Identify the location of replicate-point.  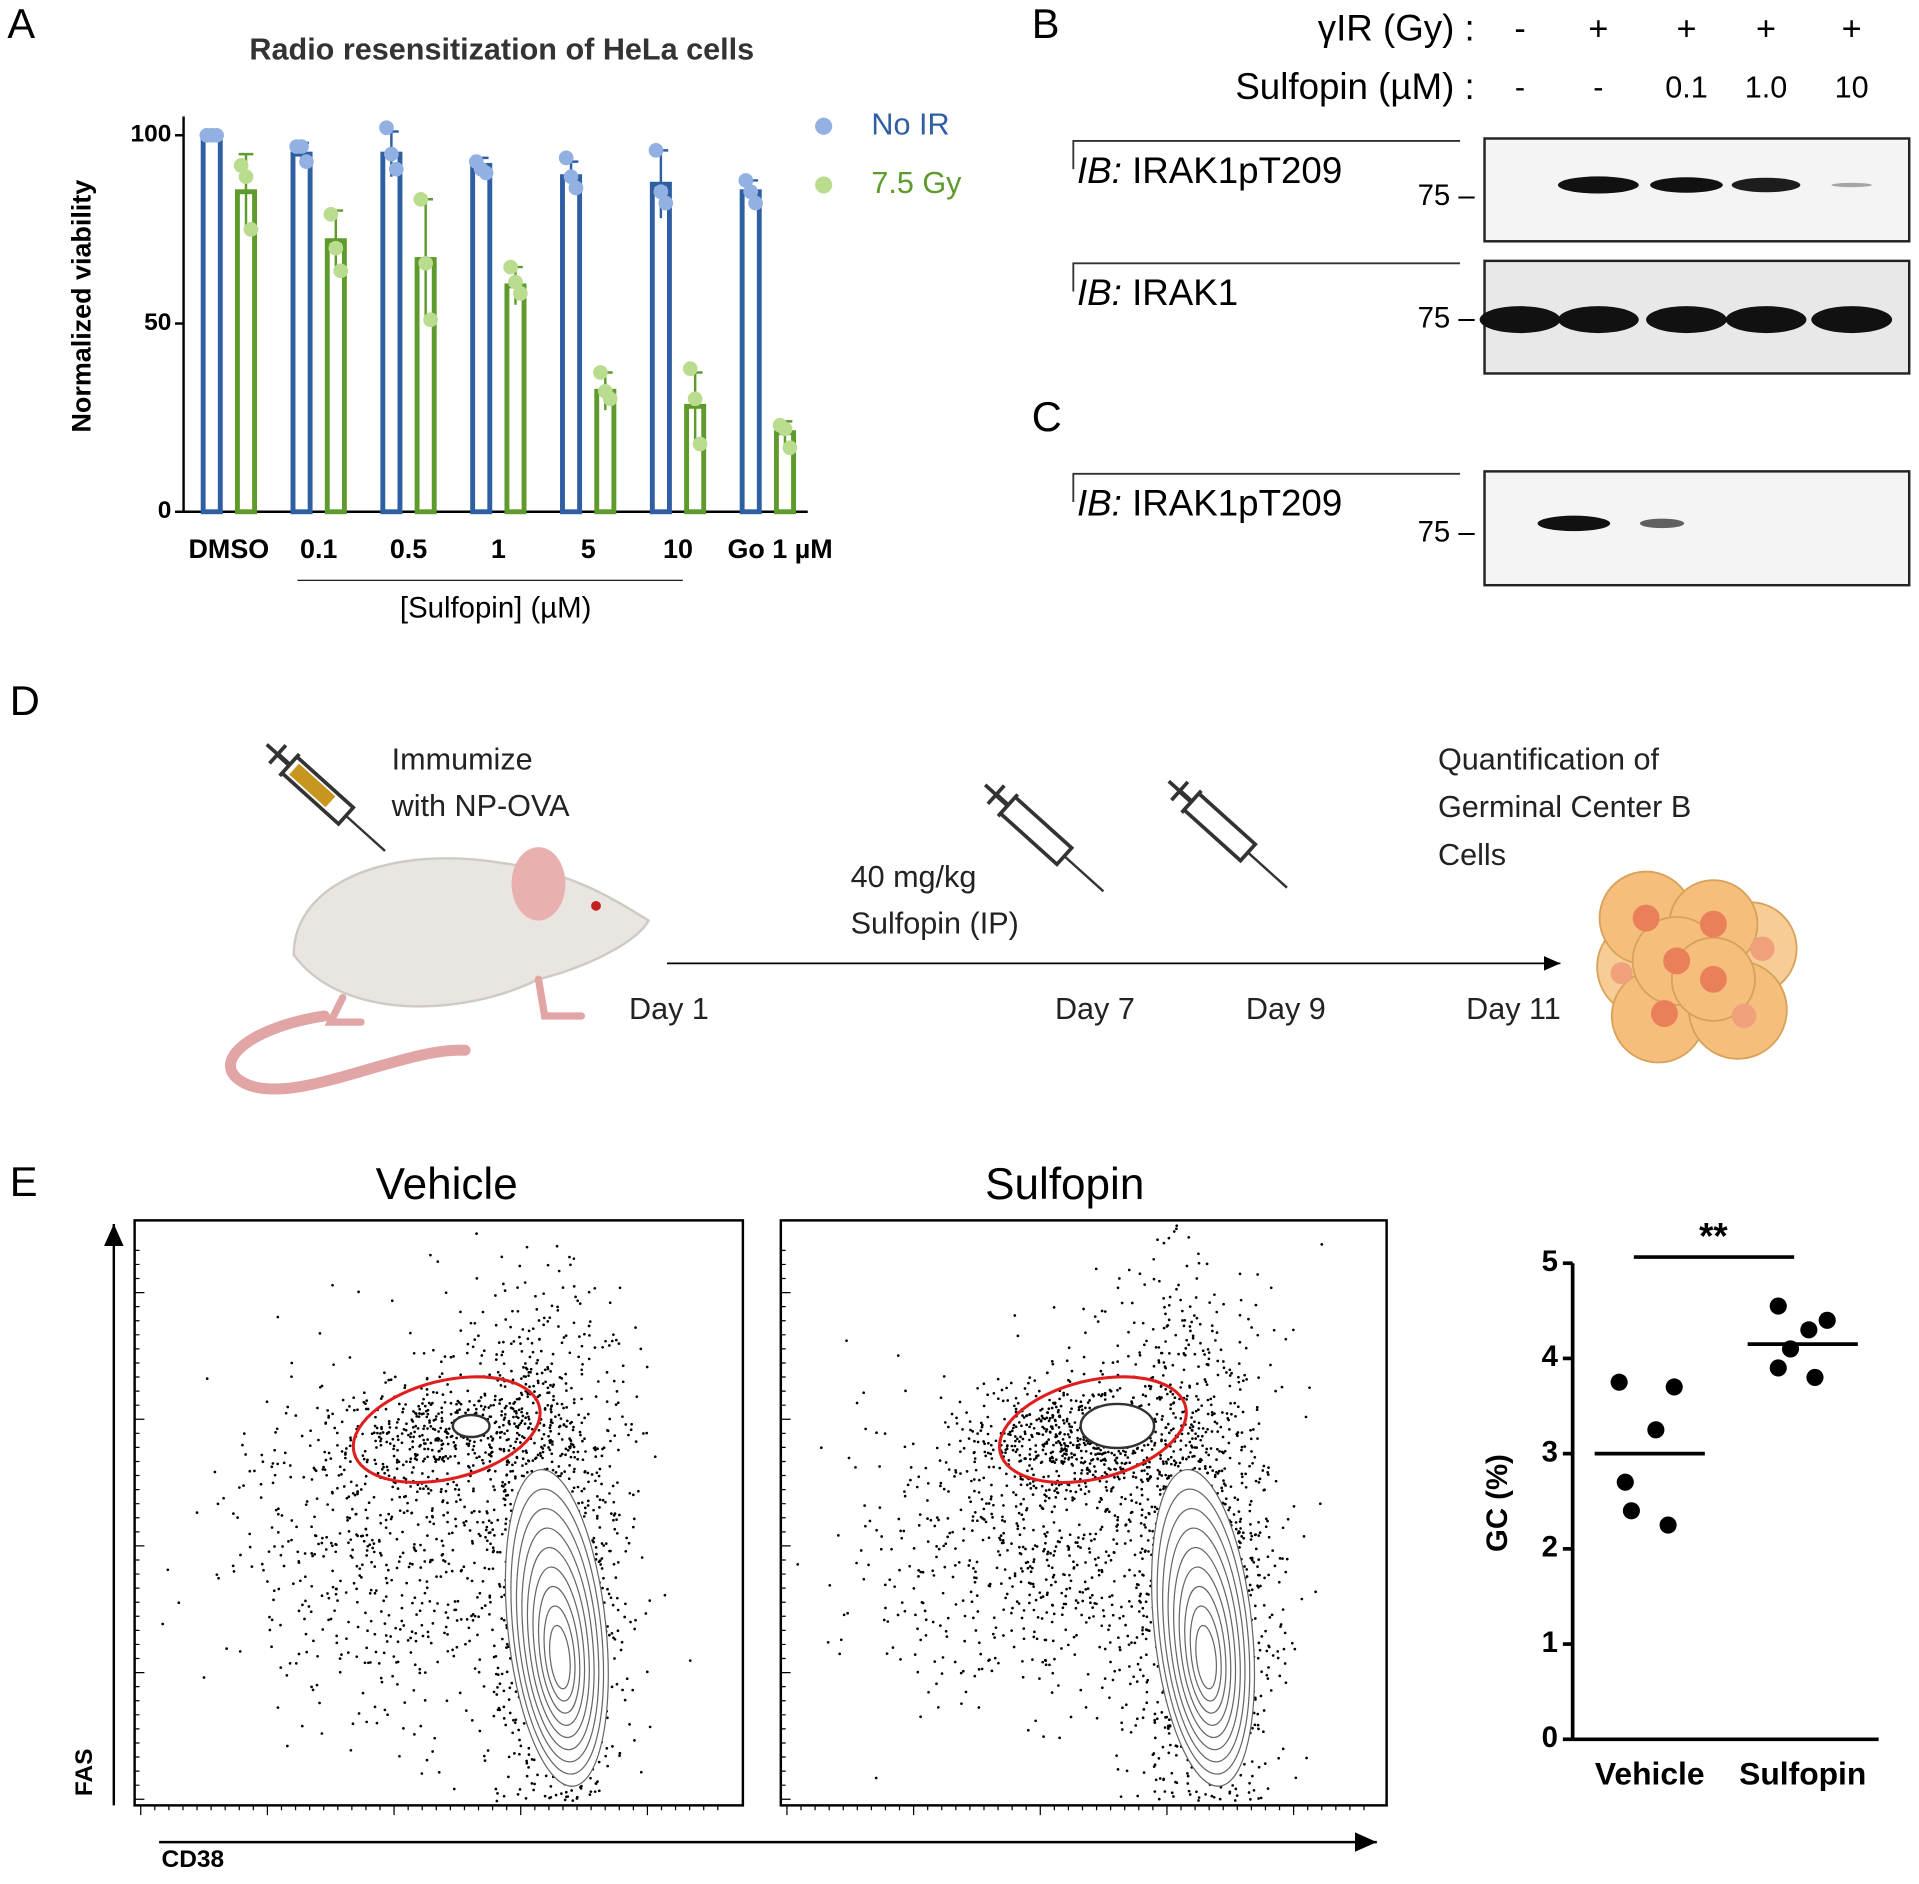
(700, 444).